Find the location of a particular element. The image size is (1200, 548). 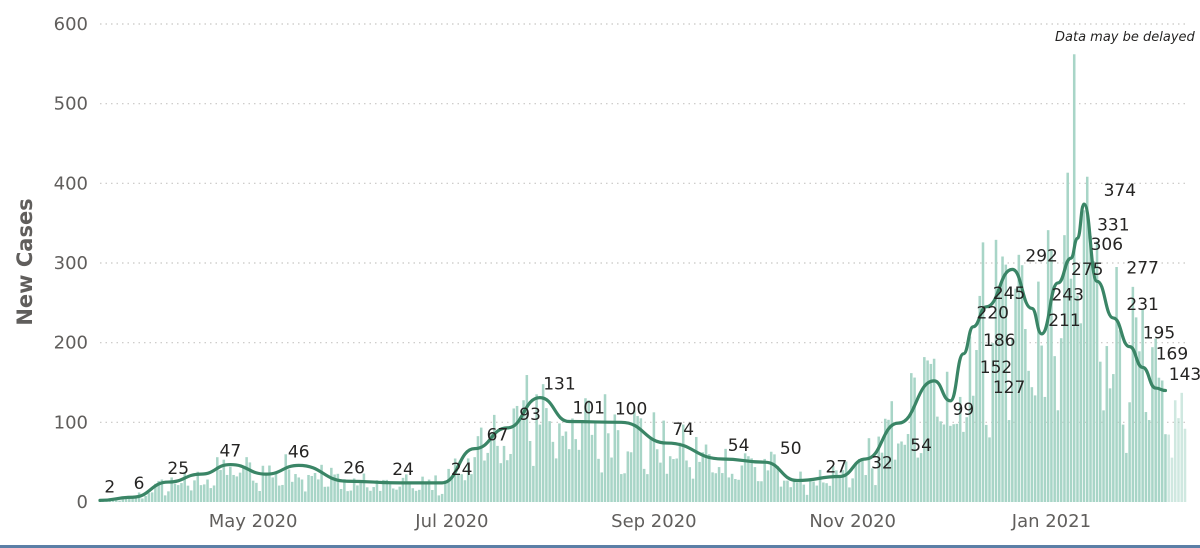

data-label: 231 is located at coordinates (1142, 305).